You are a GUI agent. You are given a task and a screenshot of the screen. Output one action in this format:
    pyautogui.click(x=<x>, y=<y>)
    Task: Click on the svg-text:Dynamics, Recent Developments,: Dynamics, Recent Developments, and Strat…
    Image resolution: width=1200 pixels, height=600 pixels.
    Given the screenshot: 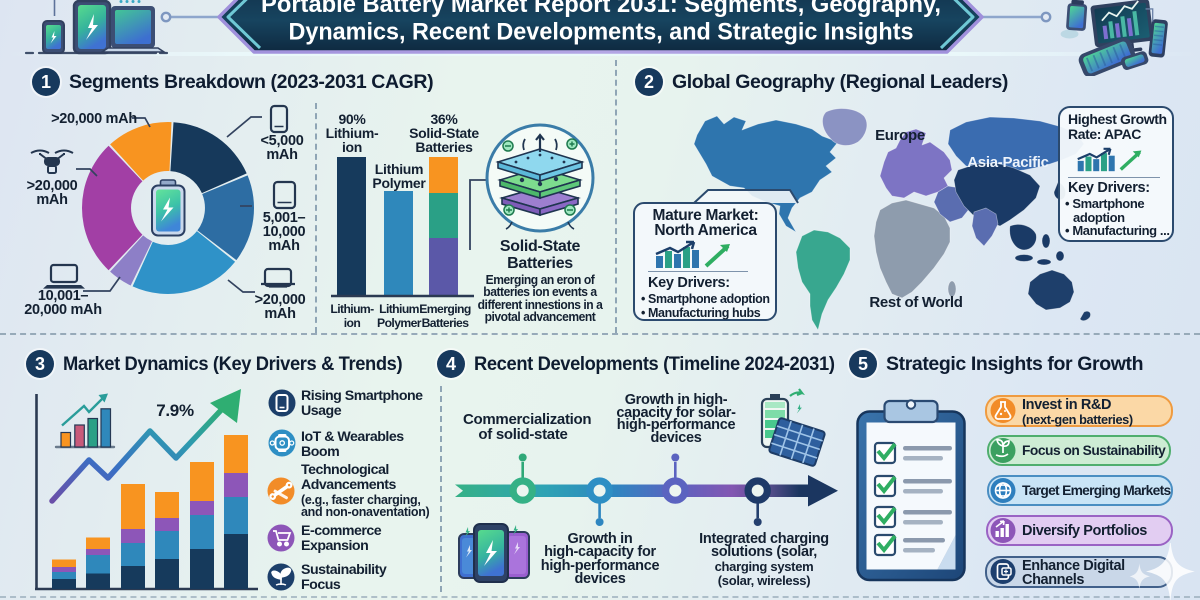 What is the action you would take?
    pyautogui.click(x=601, y=32)
    